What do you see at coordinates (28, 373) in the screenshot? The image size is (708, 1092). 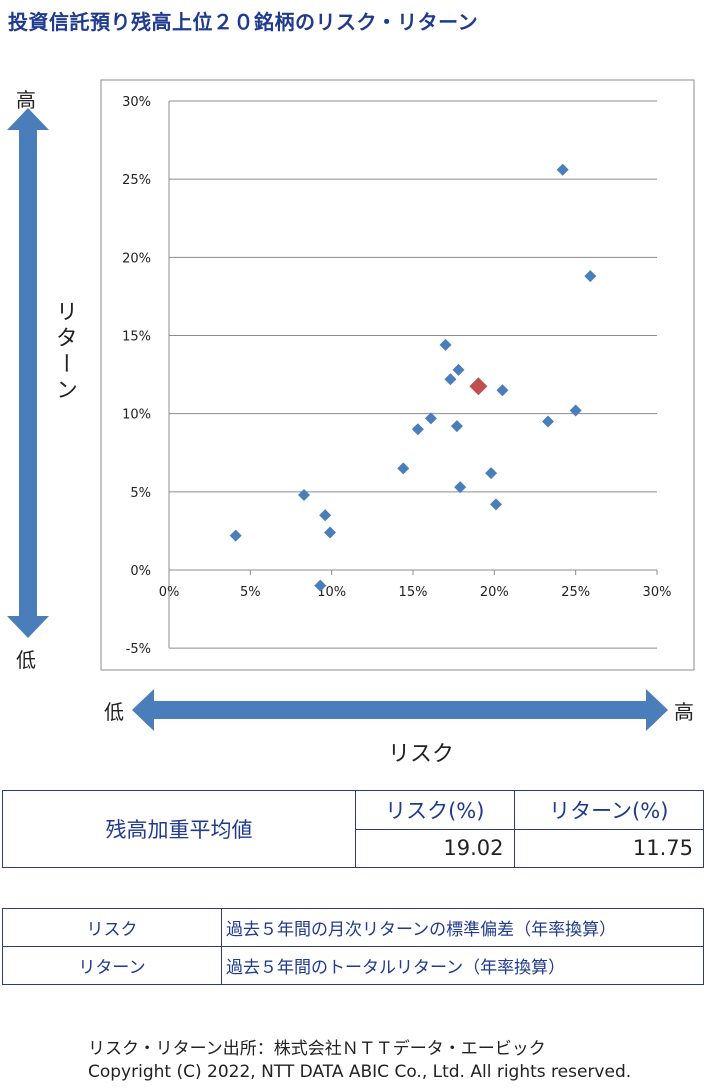 I see `vertical-double-arrow` at bounding box center [28, 373].